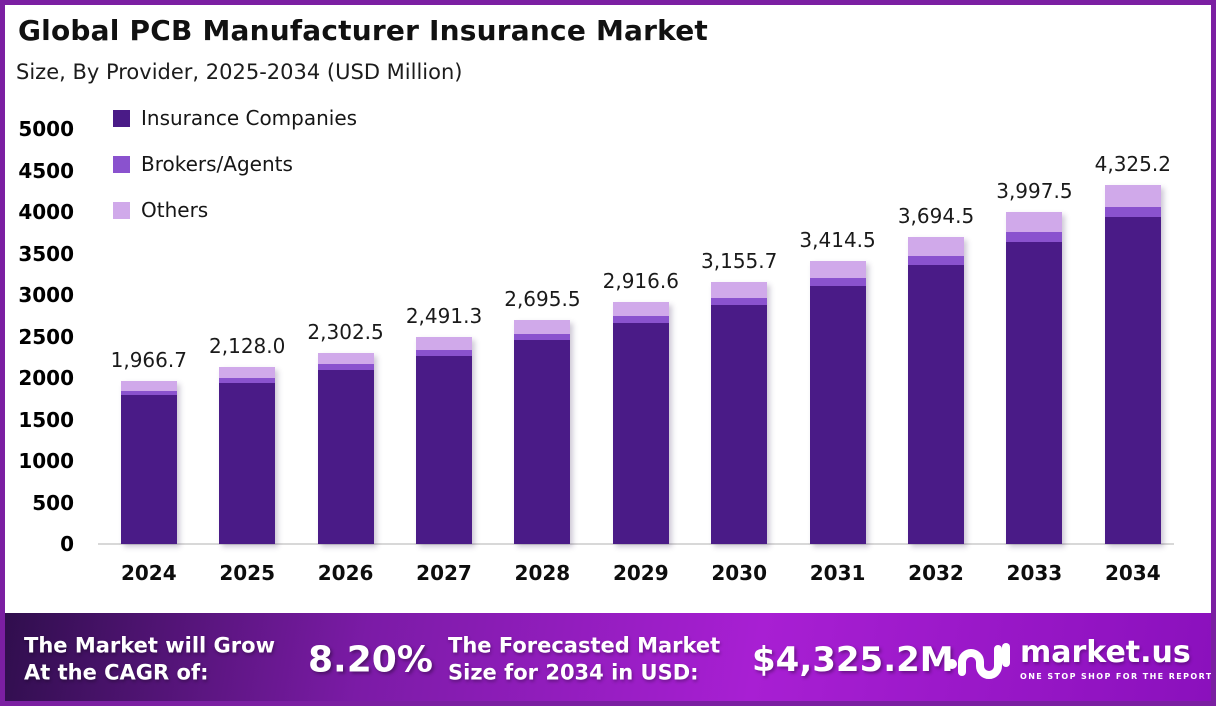 This screenshot has width=1216, height=706. Describe the element at coordinates (46, 253) in the screenshot. I see `y-axis-tick: 3500` at that location.